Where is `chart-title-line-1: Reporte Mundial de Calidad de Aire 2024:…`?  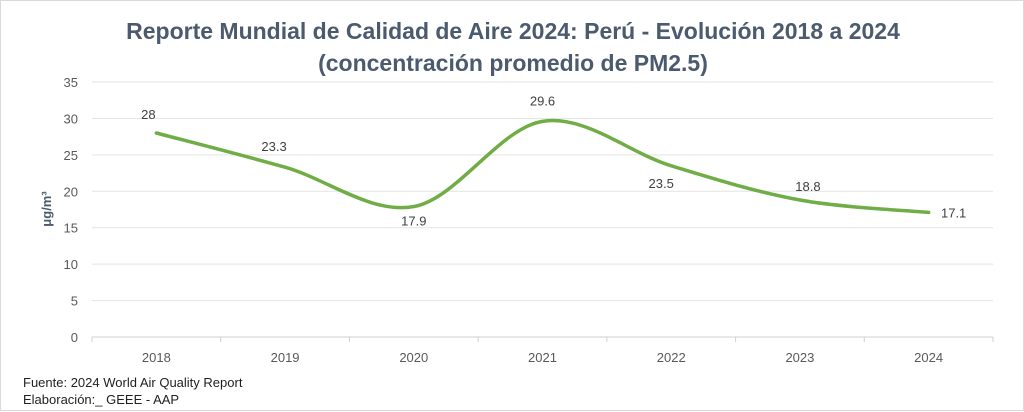
chart-title-line-1: Reporte Mundial de Calidad de Aire 2024:… is located at coordinates (513, 31).